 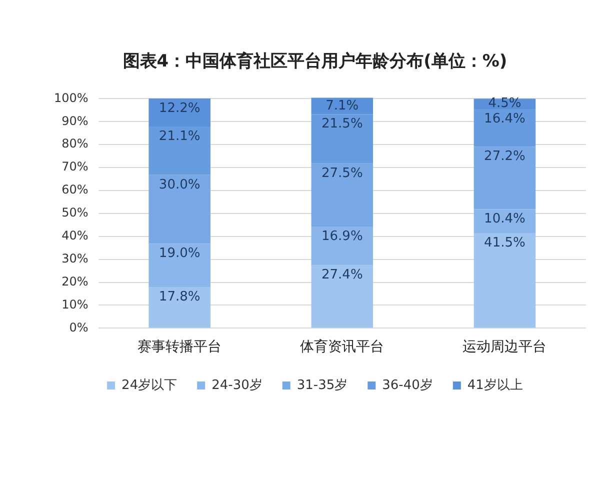 What do you see at coordinates (342, 173) in the screenshot?
I see `data-label: 27.5%` at bounding box center [342, 173].